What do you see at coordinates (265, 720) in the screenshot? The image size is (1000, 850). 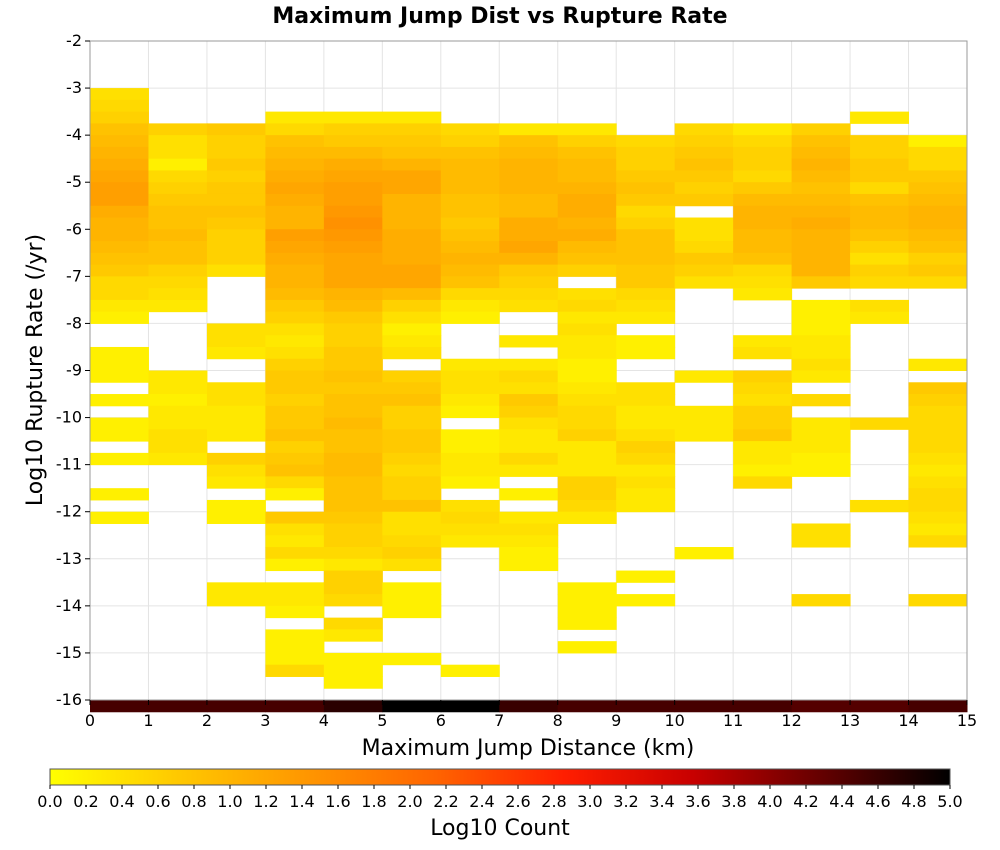 I see `x-tick-label: 3` at bounding box center [265, 720].